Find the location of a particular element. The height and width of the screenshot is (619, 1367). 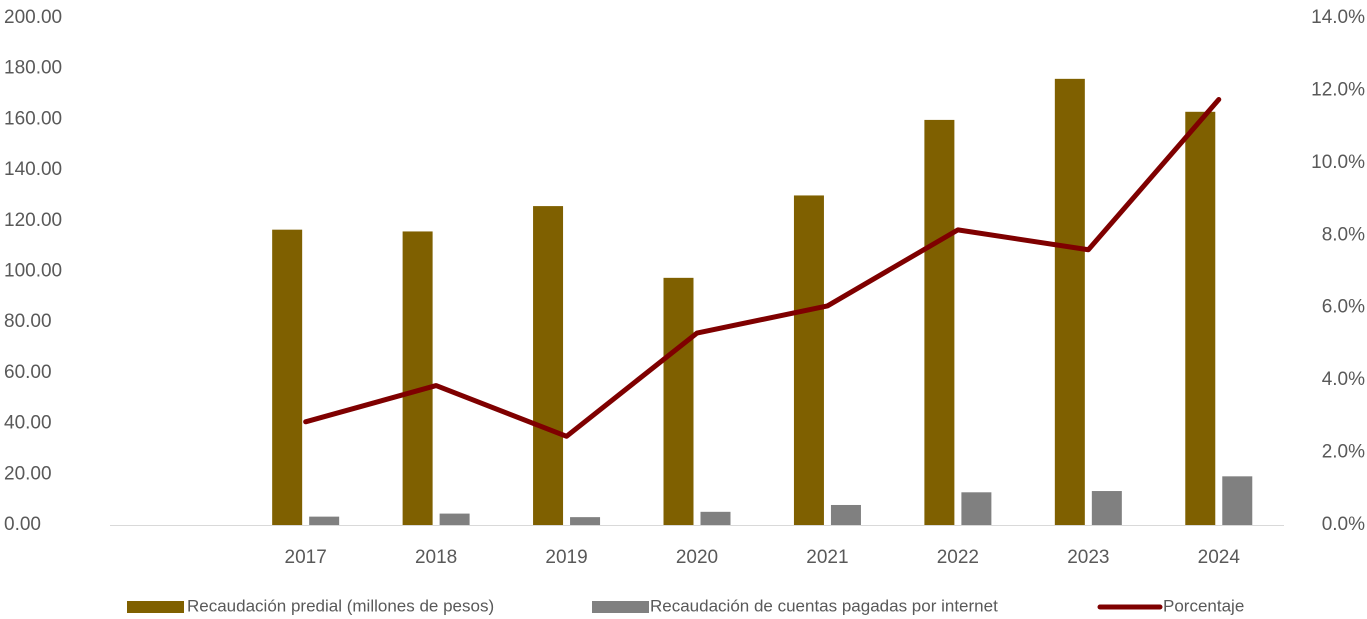

bar-internet-2017 is located at coordinates (324, 520).